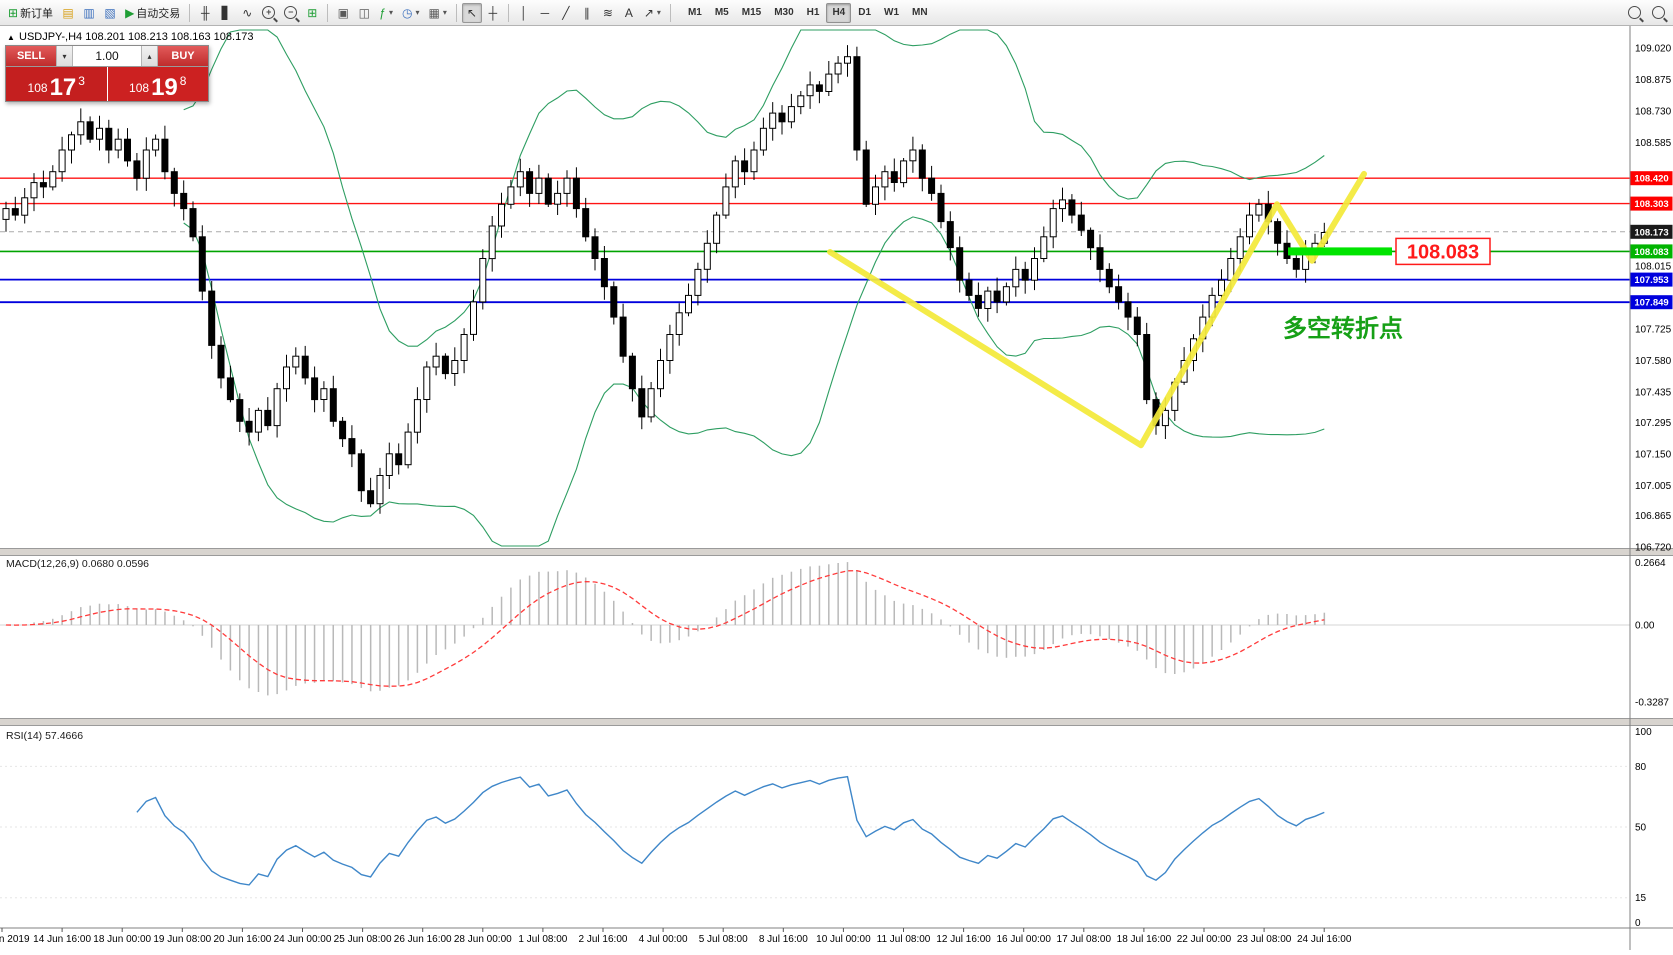 The height and width of the screenshot is (955, 1673). Describe the element at coordinates (11, 37) in the screenshot. I see `symbol-arrow-icon: ▲` at that location.